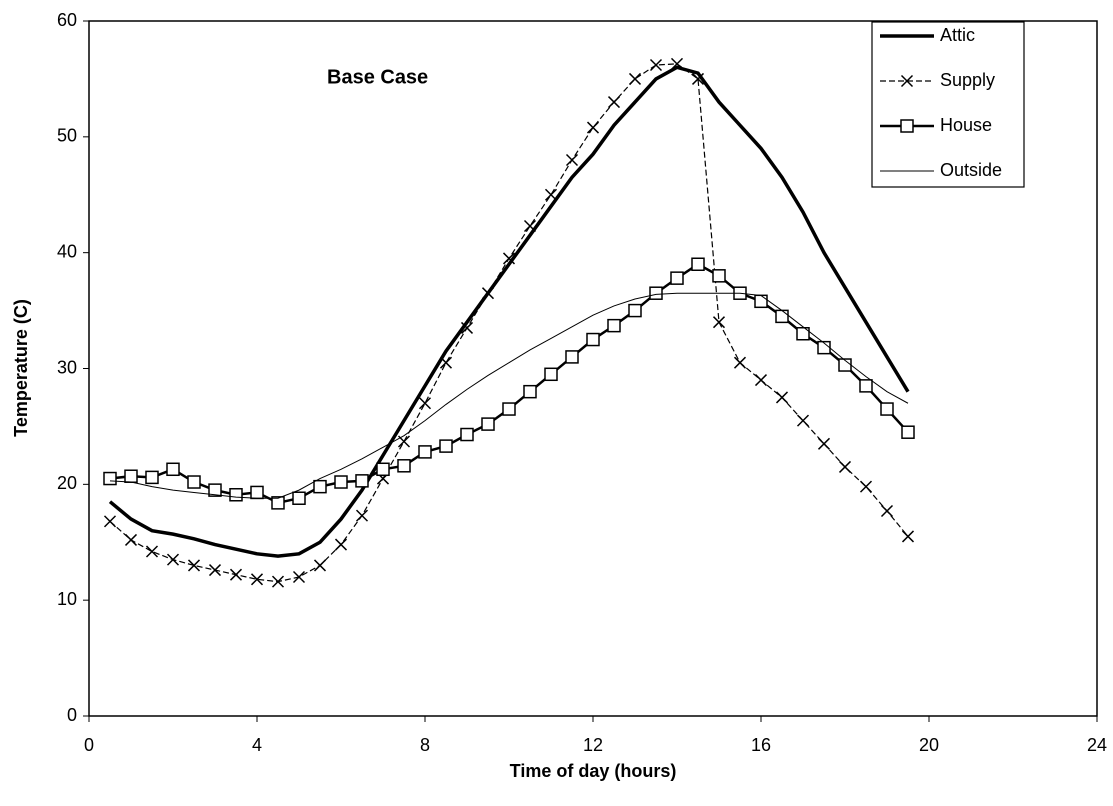 The image size is (1113, 806). Describe the element at coordinates (929, 745) in the screenshot. I see `x-tick-label: 20` at that location.